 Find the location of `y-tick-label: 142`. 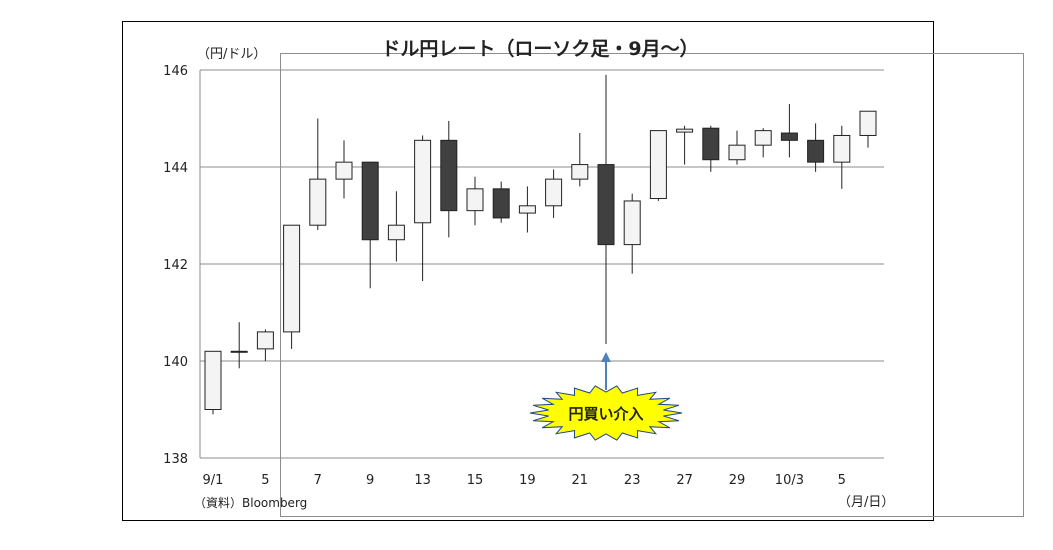

y-tick-label: 142 is located at coordinates (175, 265).